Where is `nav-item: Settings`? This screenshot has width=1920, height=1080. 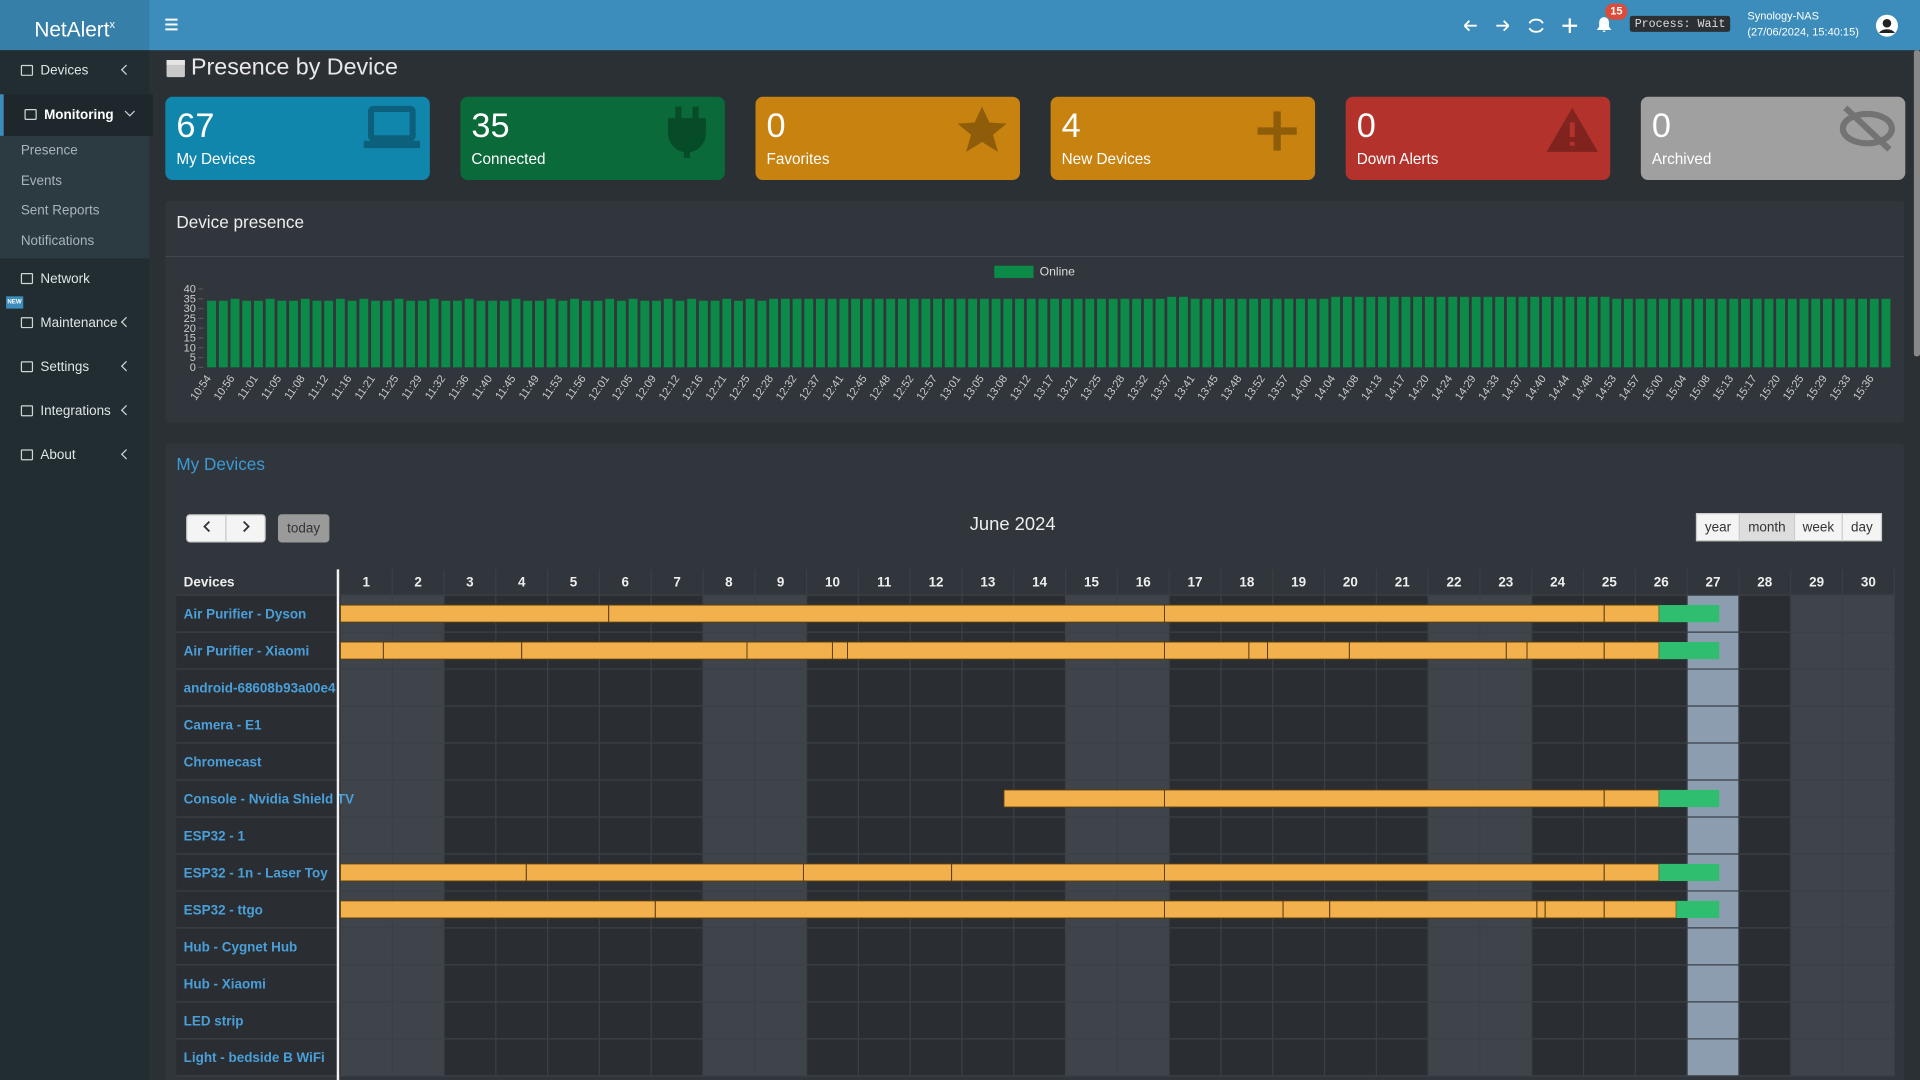
nav-item: Settings is located at coordinates (74, 368).